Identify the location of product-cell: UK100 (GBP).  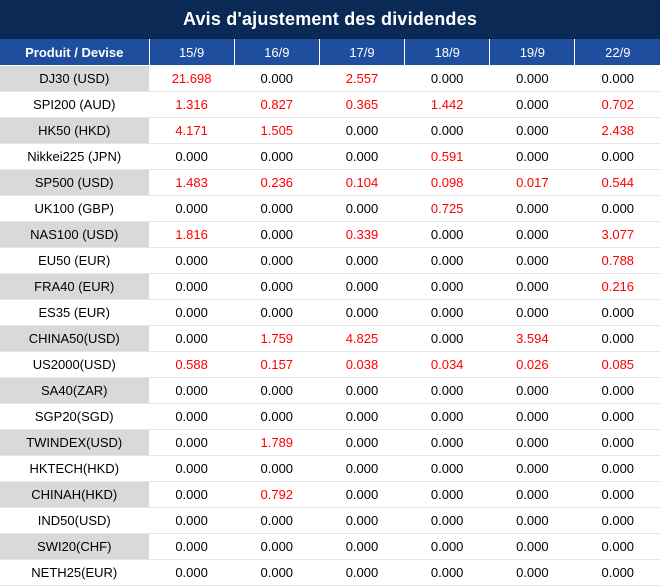
(74, 208).